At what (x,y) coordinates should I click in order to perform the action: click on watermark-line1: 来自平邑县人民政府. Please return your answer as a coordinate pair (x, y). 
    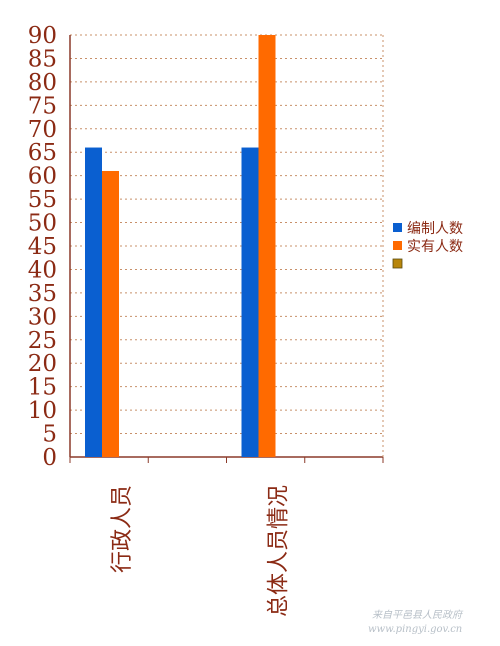
    Looking at the image, I should click on (418, 615).